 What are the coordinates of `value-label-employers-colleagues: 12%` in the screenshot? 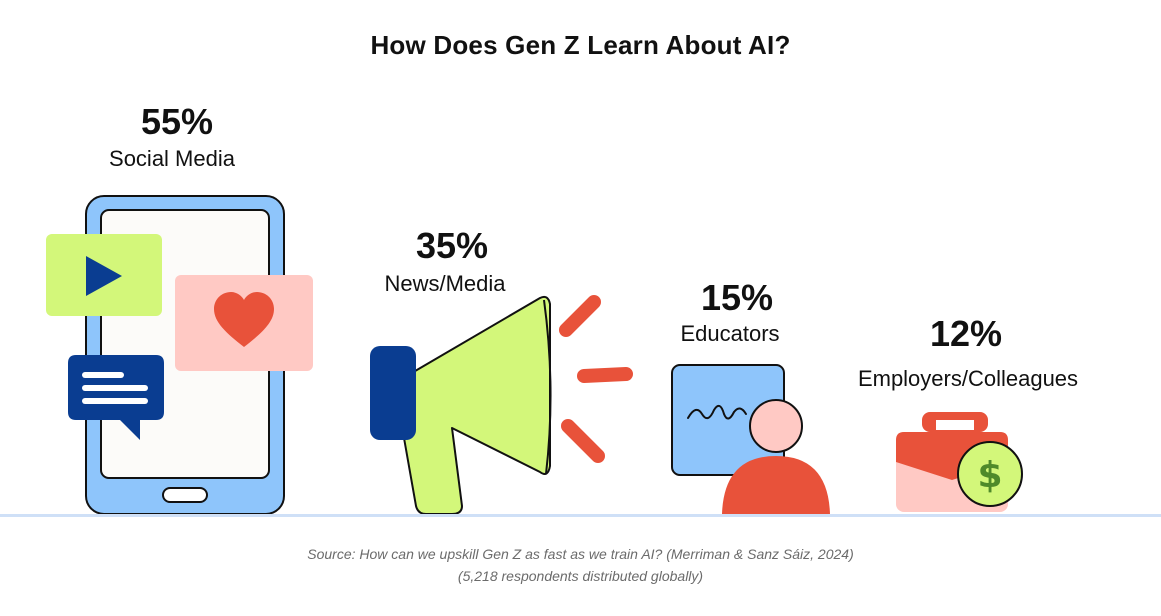 It's located at (966, 333).